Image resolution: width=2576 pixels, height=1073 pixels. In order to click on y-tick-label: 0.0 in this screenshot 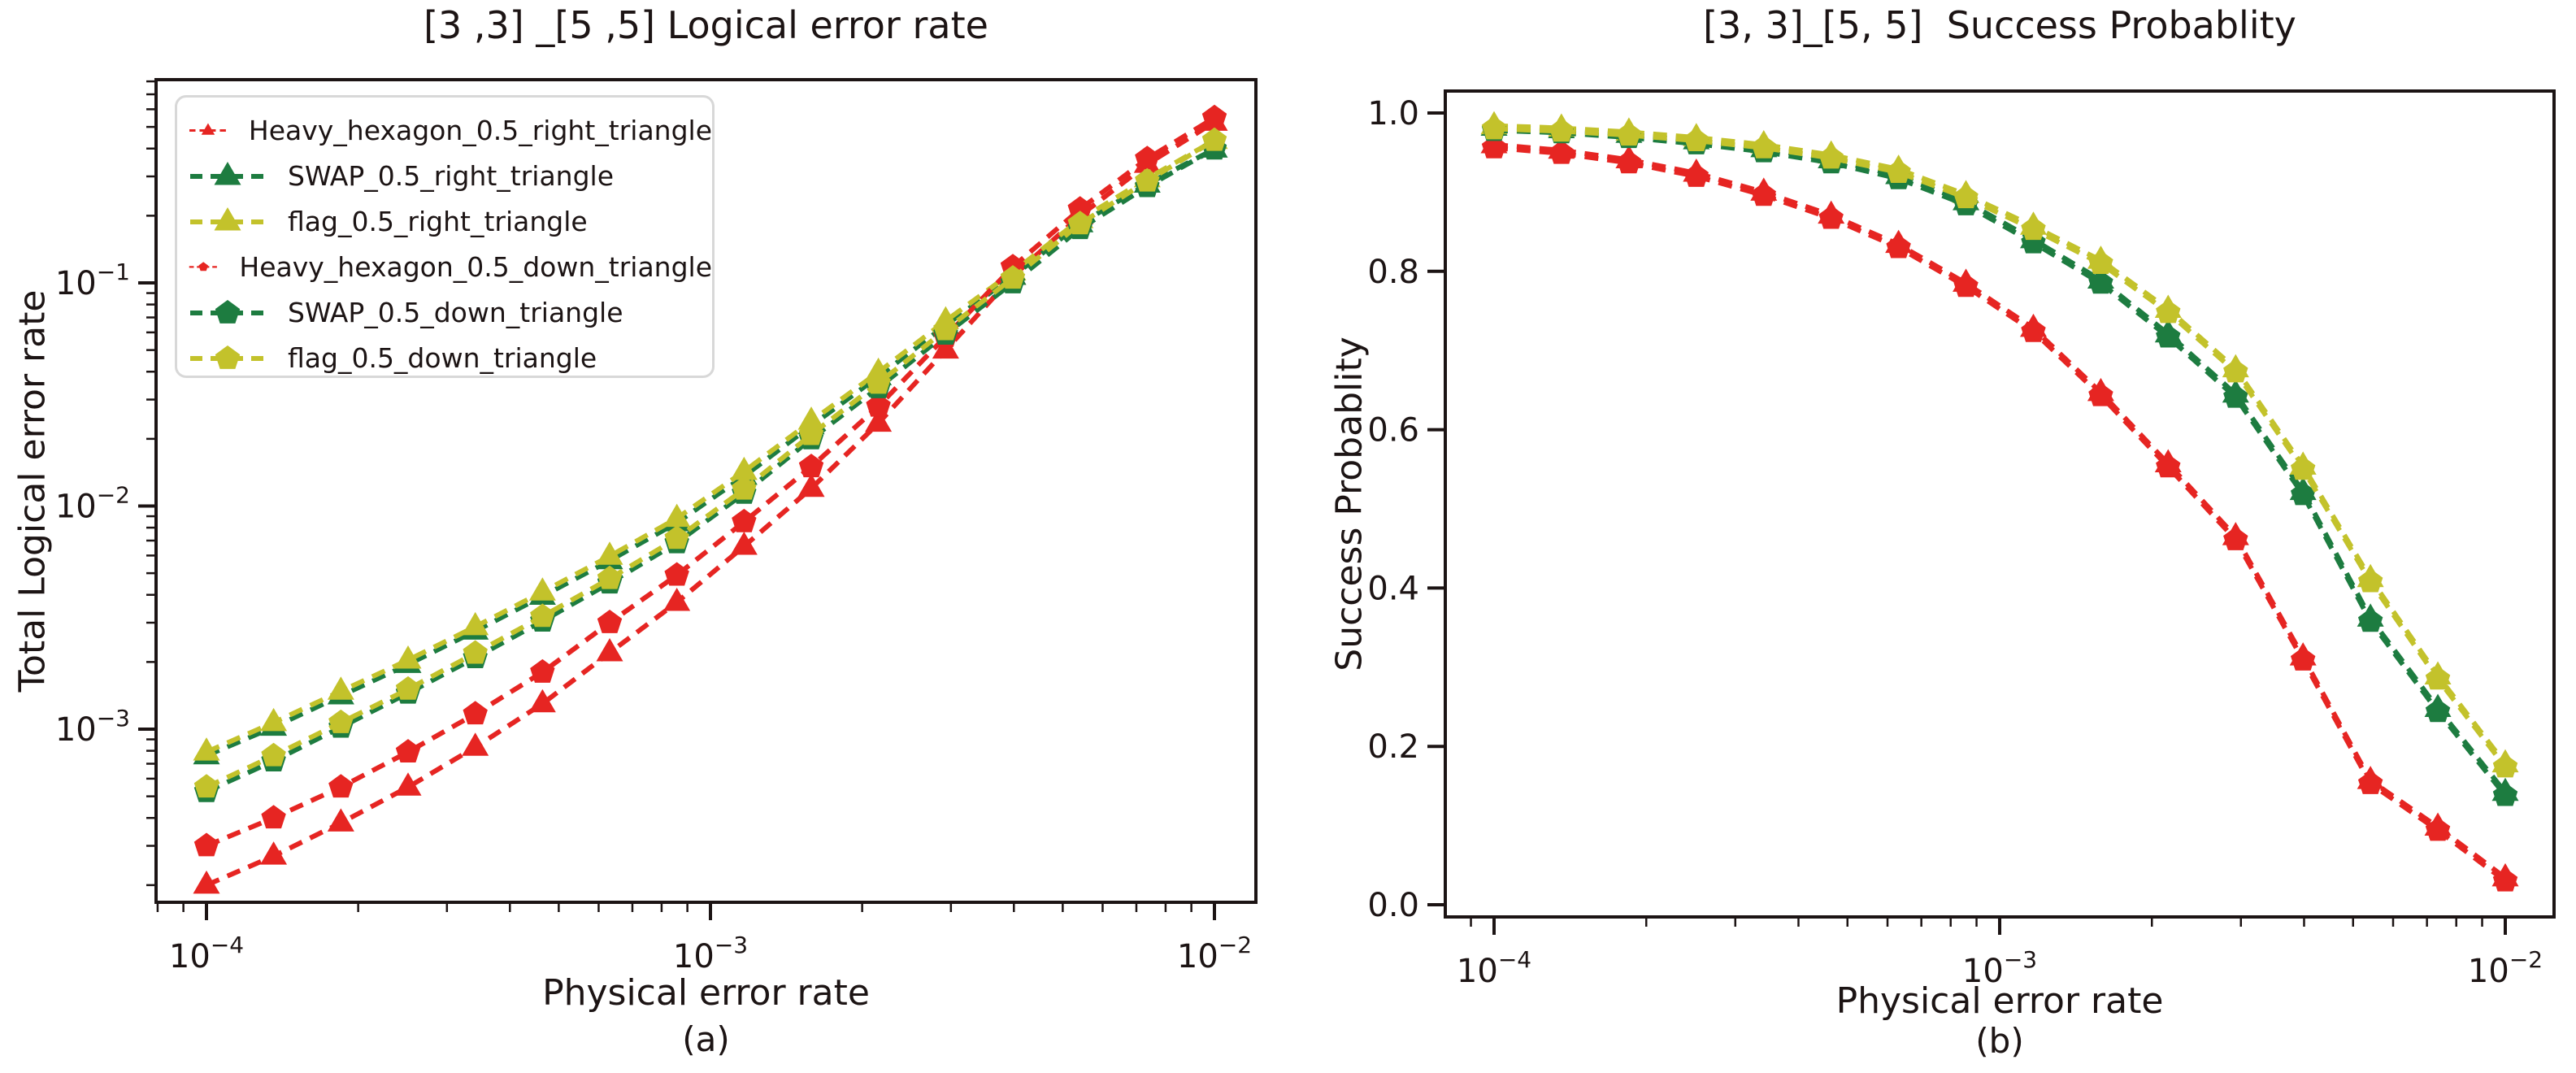, I will do `click(1393, 905)`.